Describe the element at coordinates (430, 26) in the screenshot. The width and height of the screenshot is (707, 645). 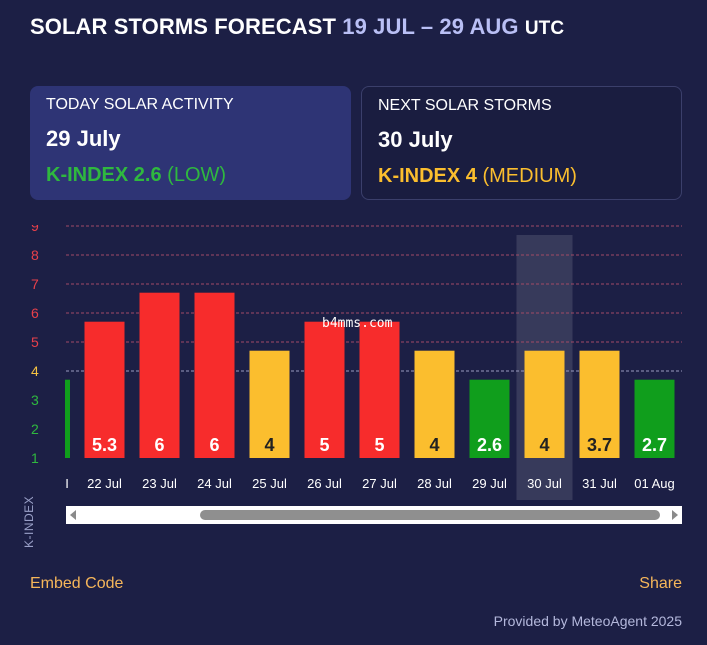
I see `title-date-range: 19 JUL – 29 AUG` at that location.